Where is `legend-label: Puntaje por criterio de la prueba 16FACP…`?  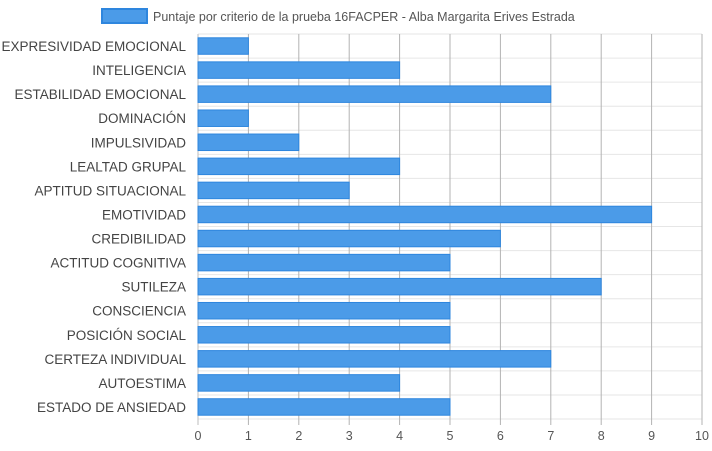
legend-label: Puntaje por criterio de la prueba 16FACP… is located at coordinates (364, 17).